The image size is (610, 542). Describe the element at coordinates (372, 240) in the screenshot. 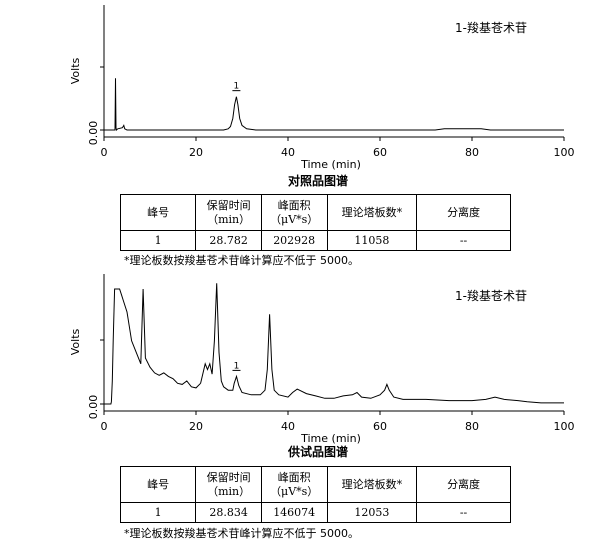

I see `cell-plate-count: 11058` at that location.